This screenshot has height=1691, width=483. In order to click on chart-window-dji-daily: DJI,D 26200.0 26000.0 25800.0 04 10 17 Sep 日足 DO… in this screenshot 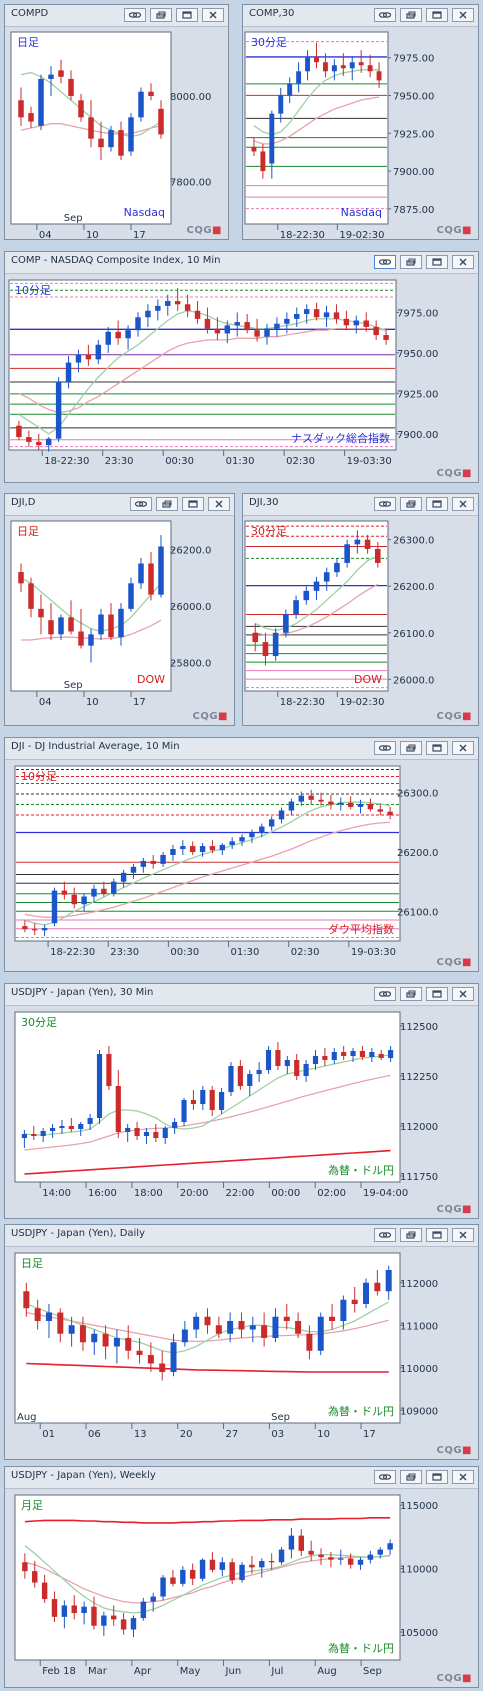, I will do `click(119, 609)`.